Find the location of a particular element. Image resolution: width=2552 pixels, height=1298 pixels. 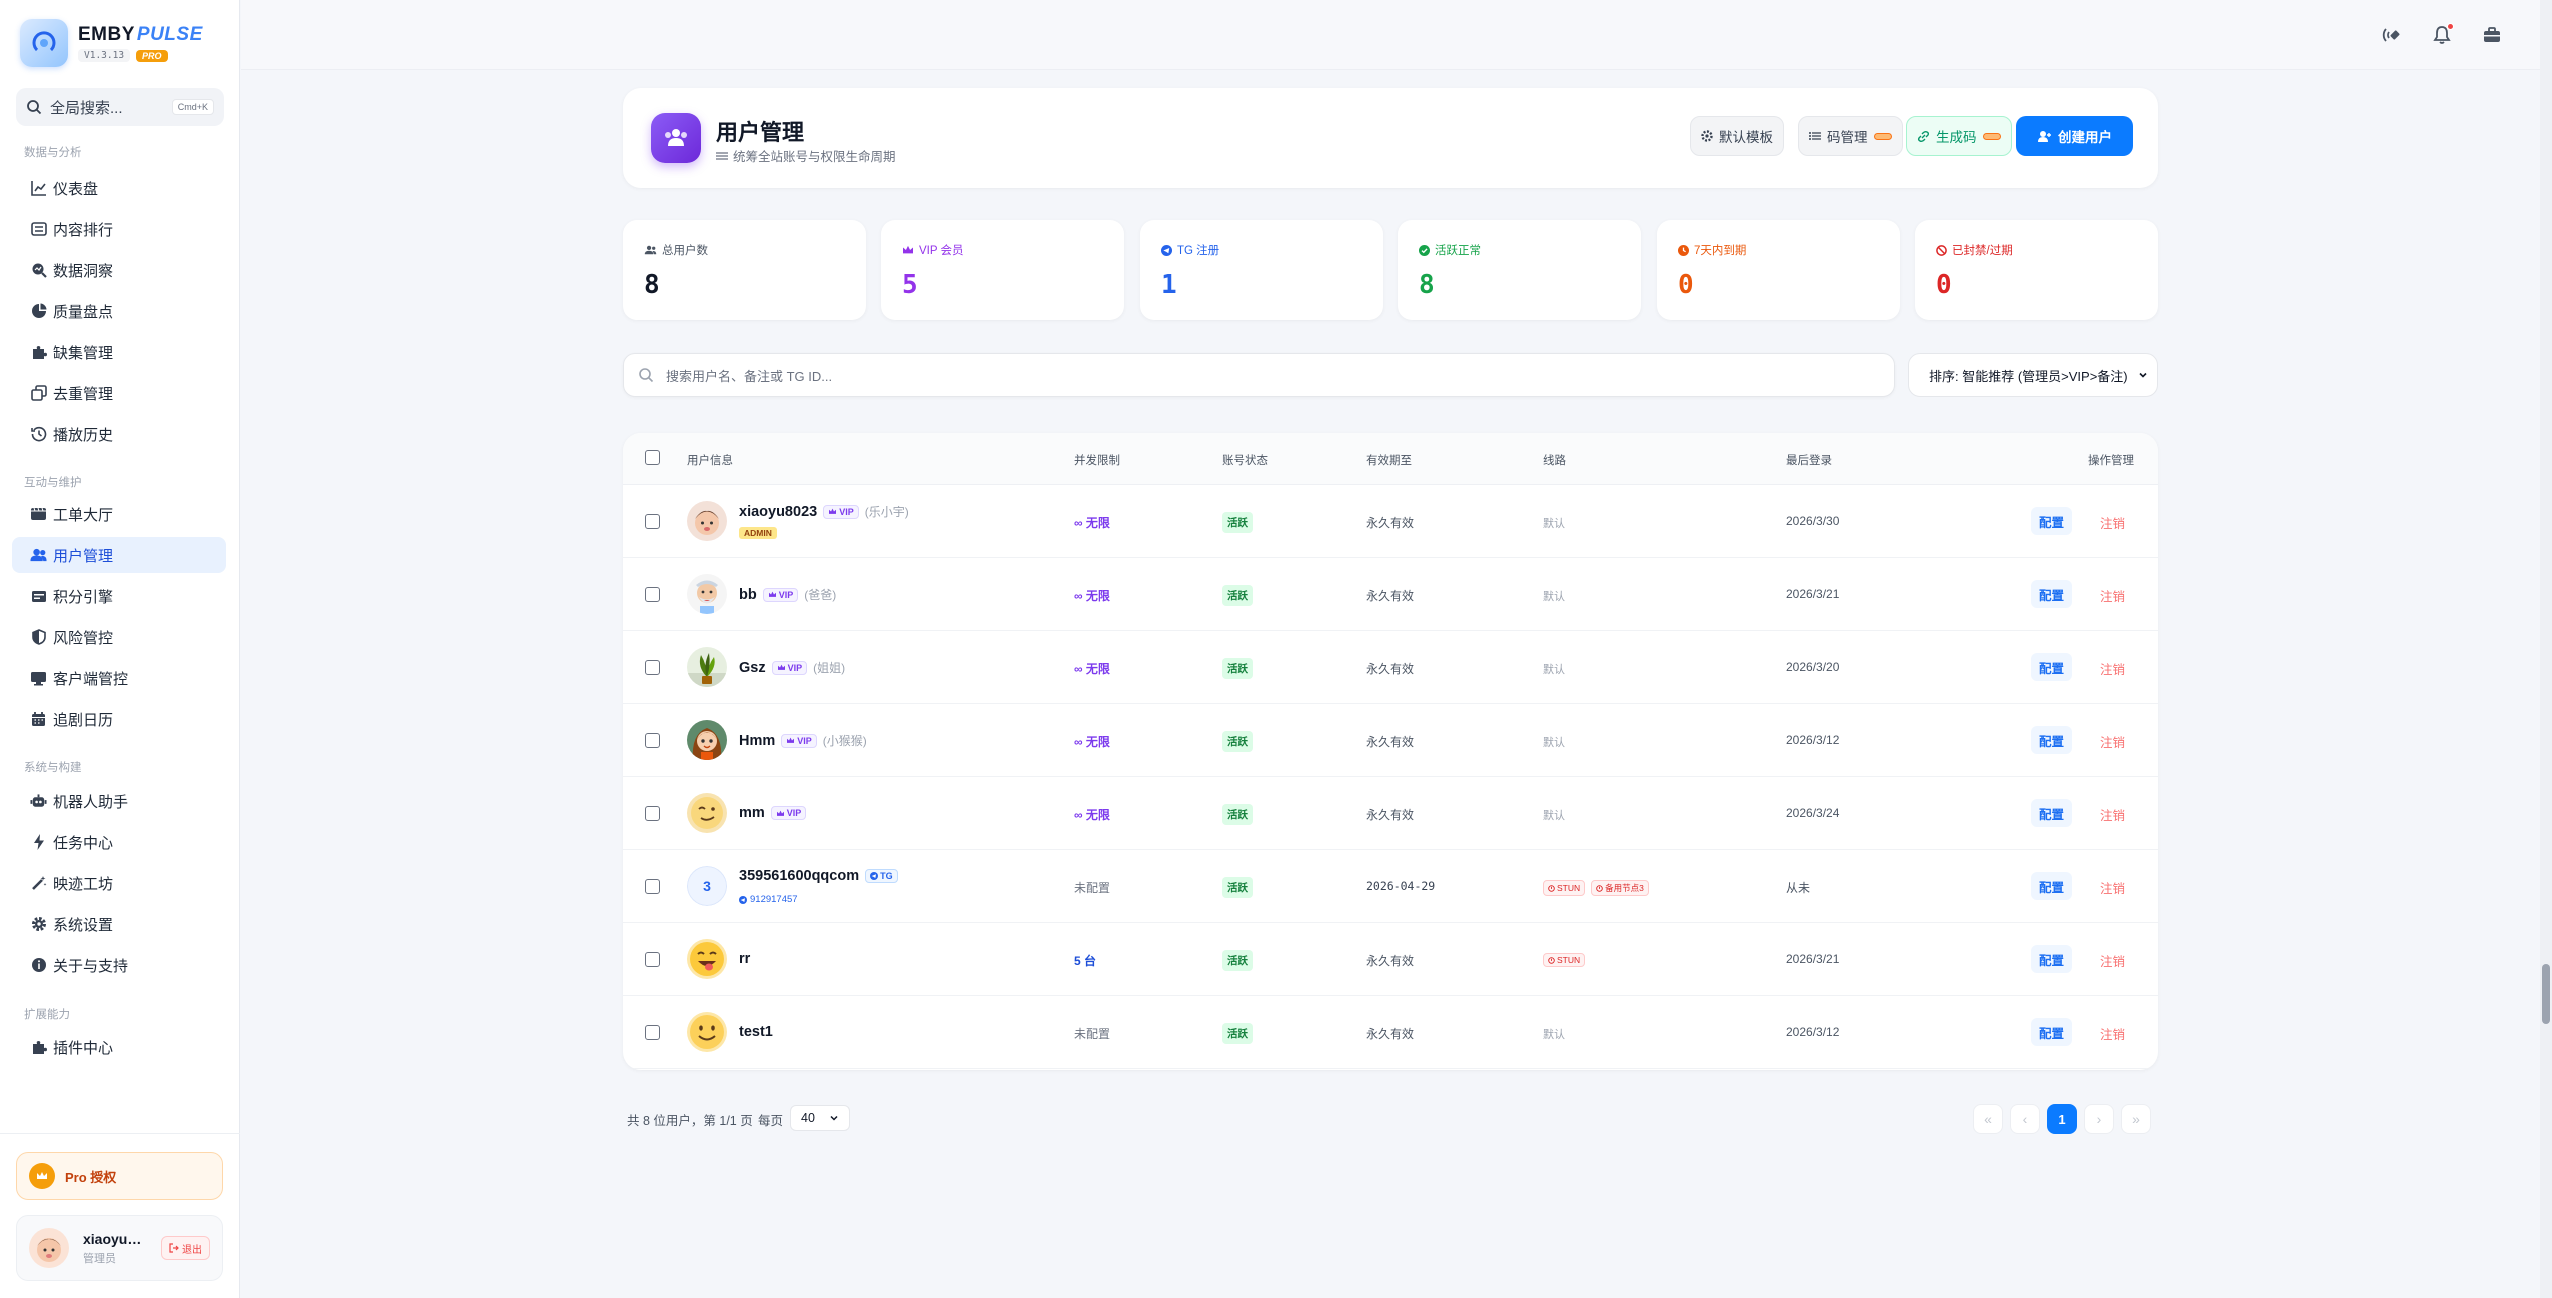

sidebar-divider is located at coordinates (120, 1133).